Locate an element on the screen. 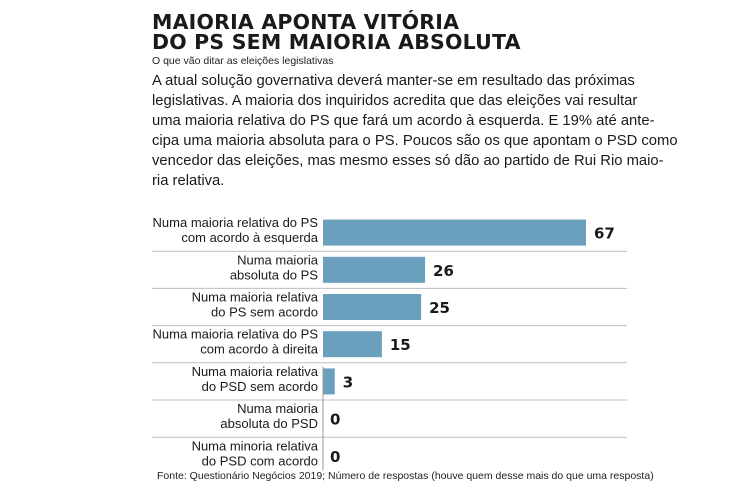  value-label: 25 is located at coordinates (439, 308).